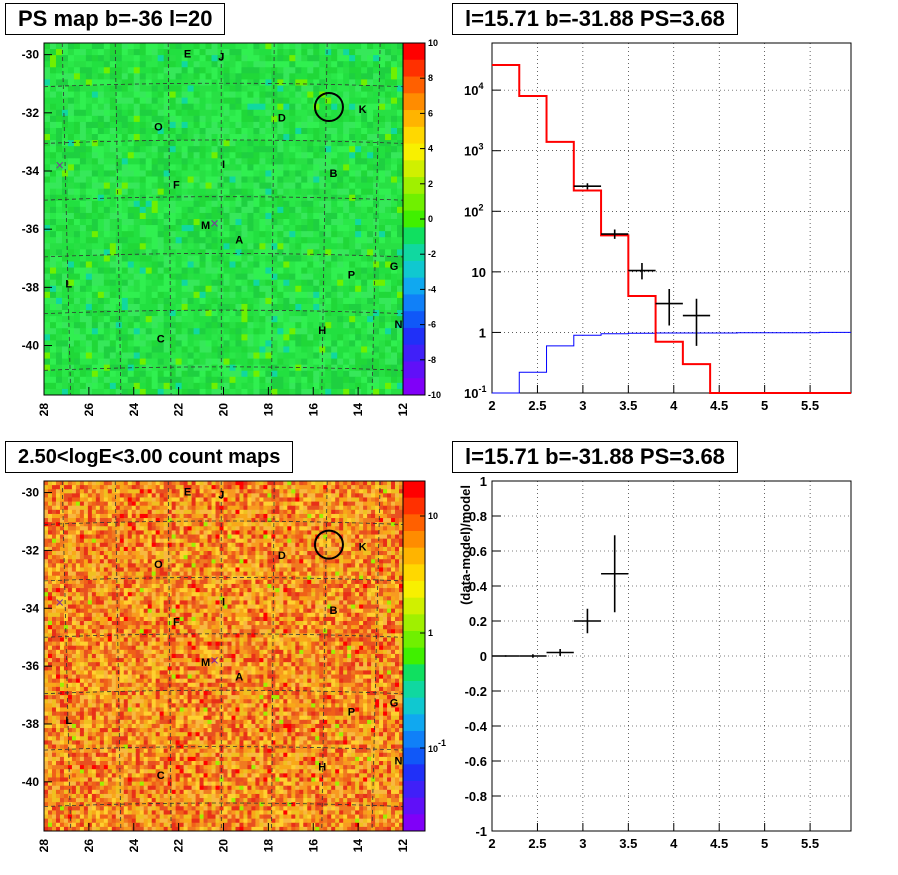 The width and height of the screenshot is (898, 875). I want to click on source-label: J, so click(221, 57).